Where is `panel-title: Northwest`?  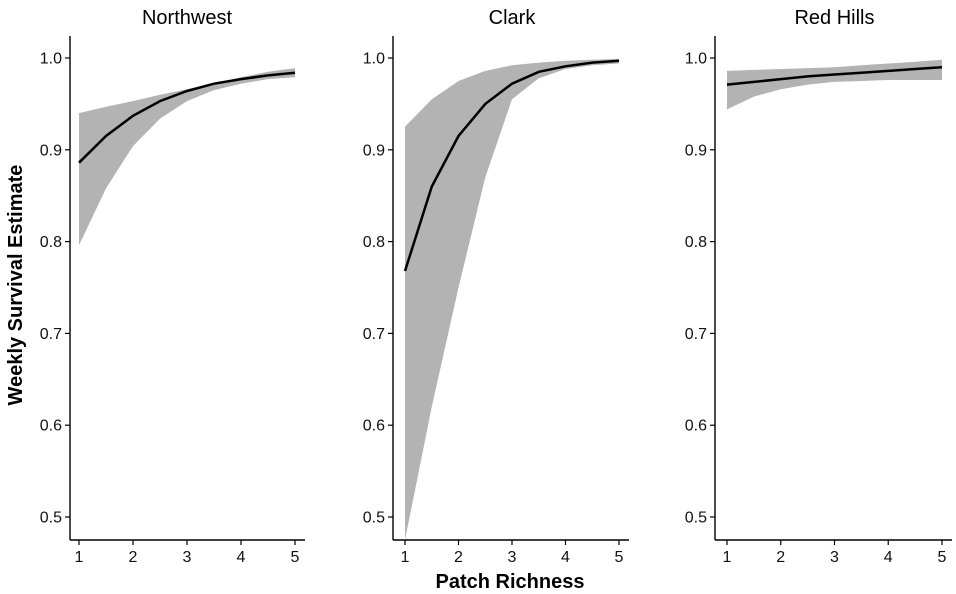 panel-title: Northwest is located at coordinates (187, 18).